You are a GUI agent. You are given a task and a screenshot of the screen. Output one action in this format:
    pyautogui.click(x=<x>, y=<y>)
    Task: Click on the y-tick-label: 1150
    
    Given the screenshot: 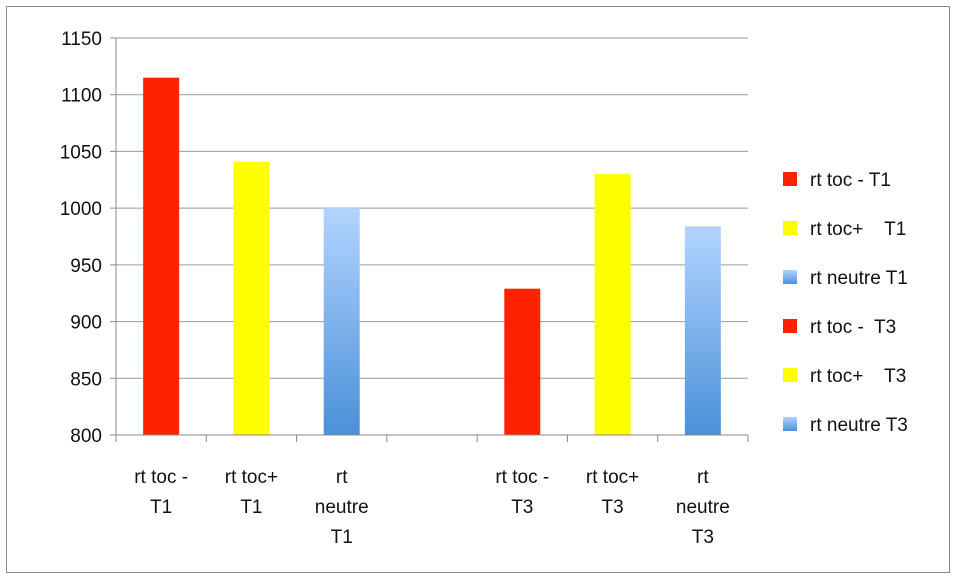 What is the action you would take?
    pyautogui.click(x=81, y=39)
    